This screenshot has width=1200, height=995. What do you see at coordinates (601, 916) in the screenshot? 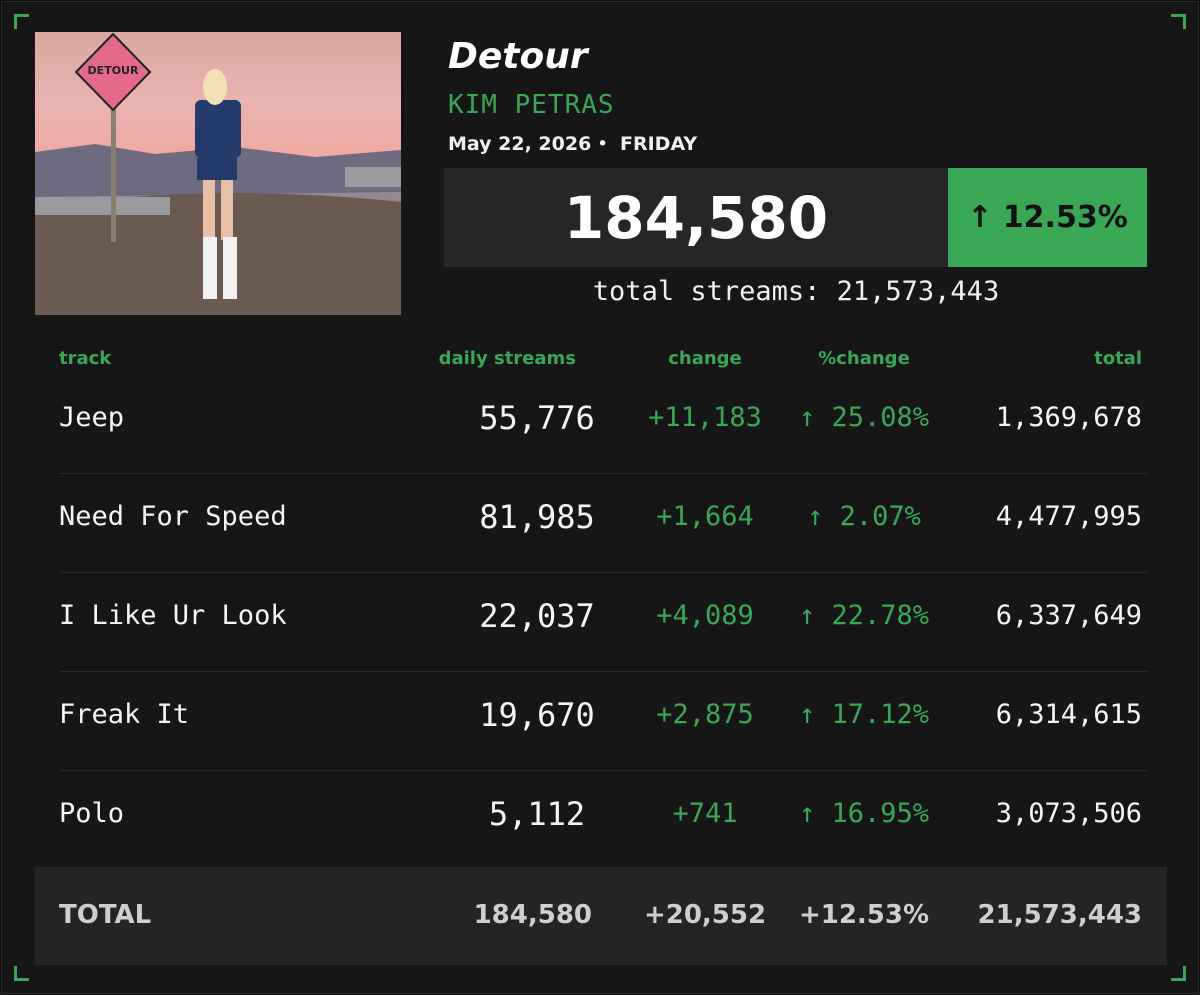
I see `total-row-background` at bounding box center [601, 916].